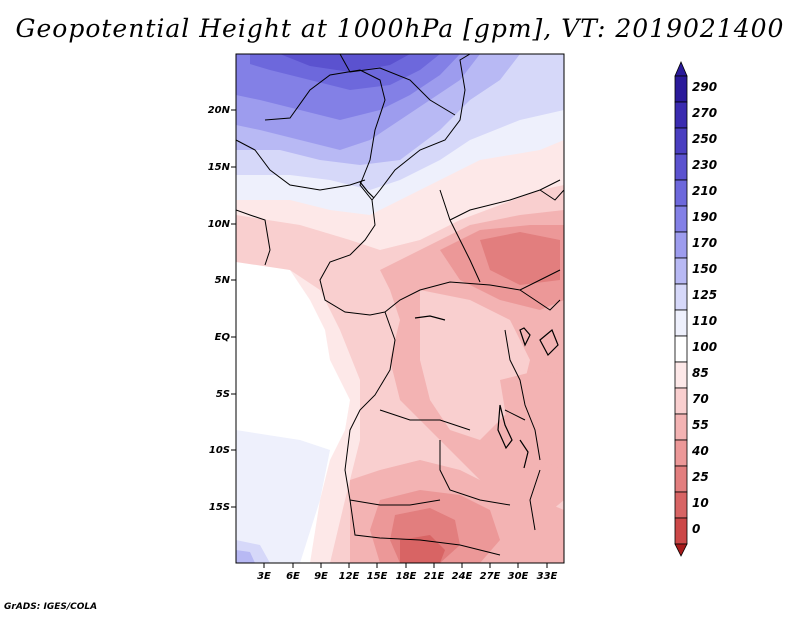  I want to click on lat-label-10S: 10S, so click(219, 450).